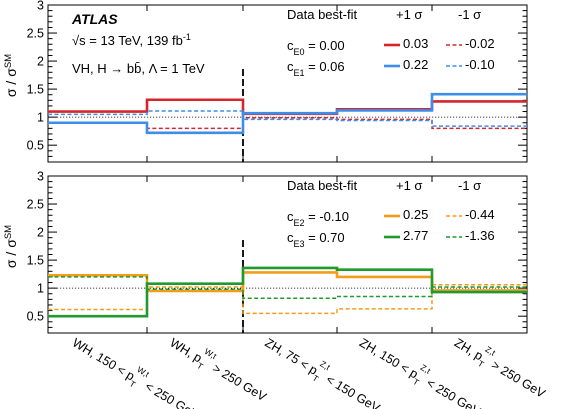 The height and width of the screenshot is (409, 581). I want to click on legend-value-minus: -0.02, so click(480, 43).